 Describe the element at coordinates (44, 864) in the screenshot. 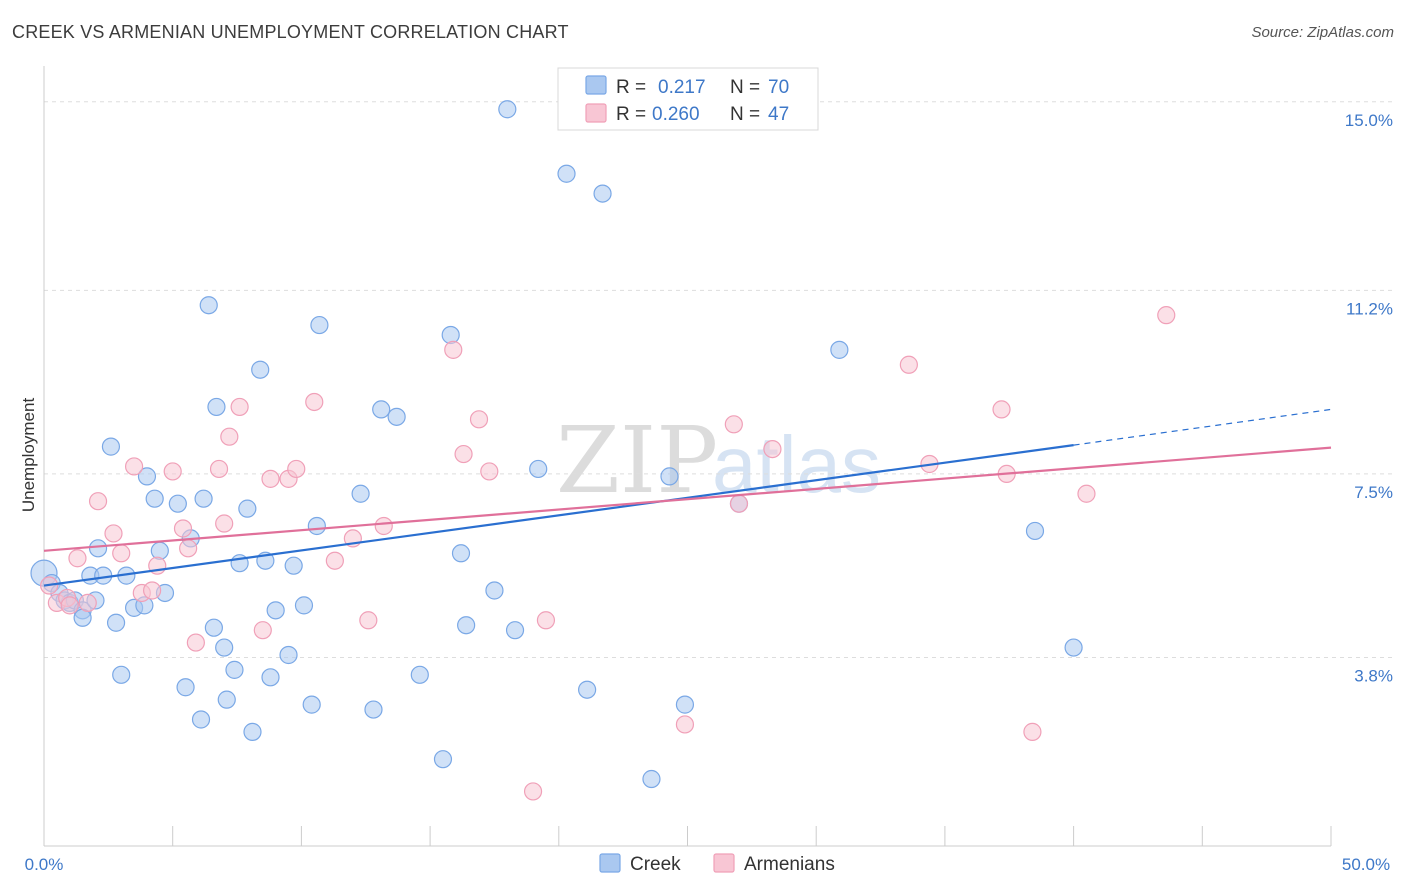

I see `x-tick-label-min: 0.0%` at that location.